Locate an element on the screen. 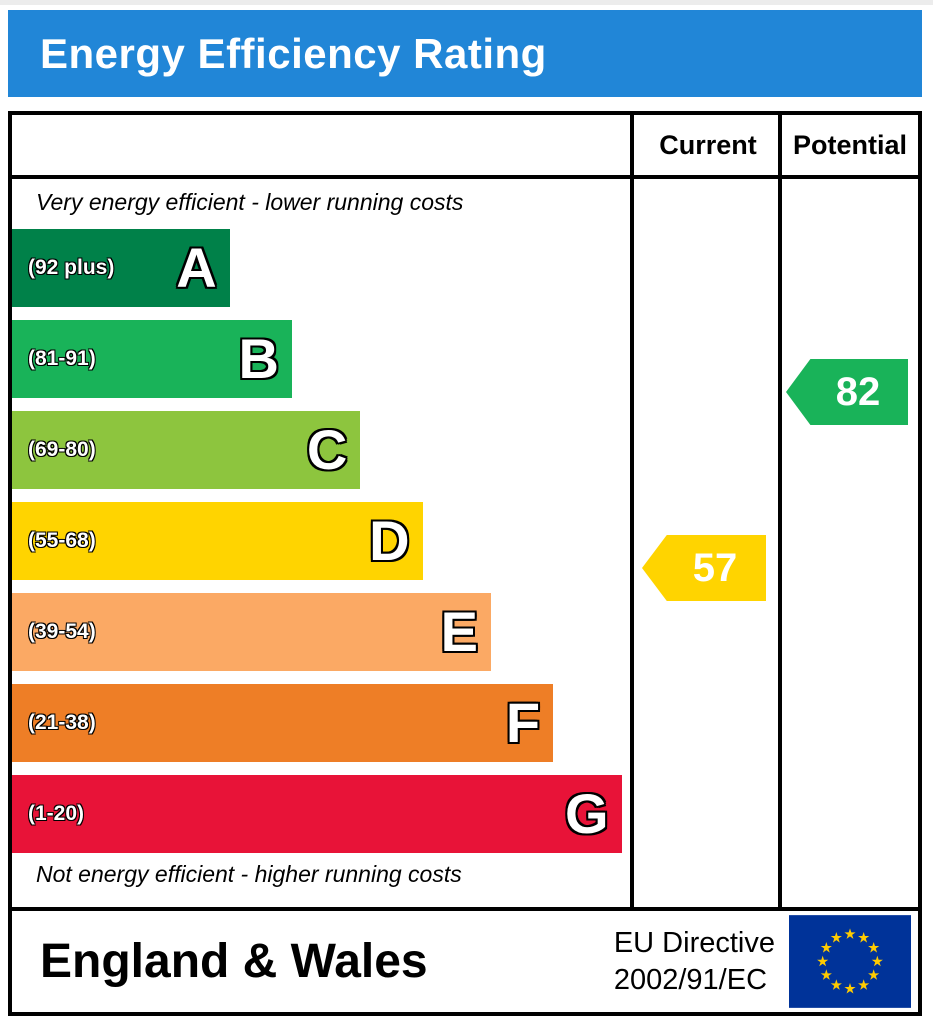  current-rating-value: 57 is located at coordinates (715, 567).